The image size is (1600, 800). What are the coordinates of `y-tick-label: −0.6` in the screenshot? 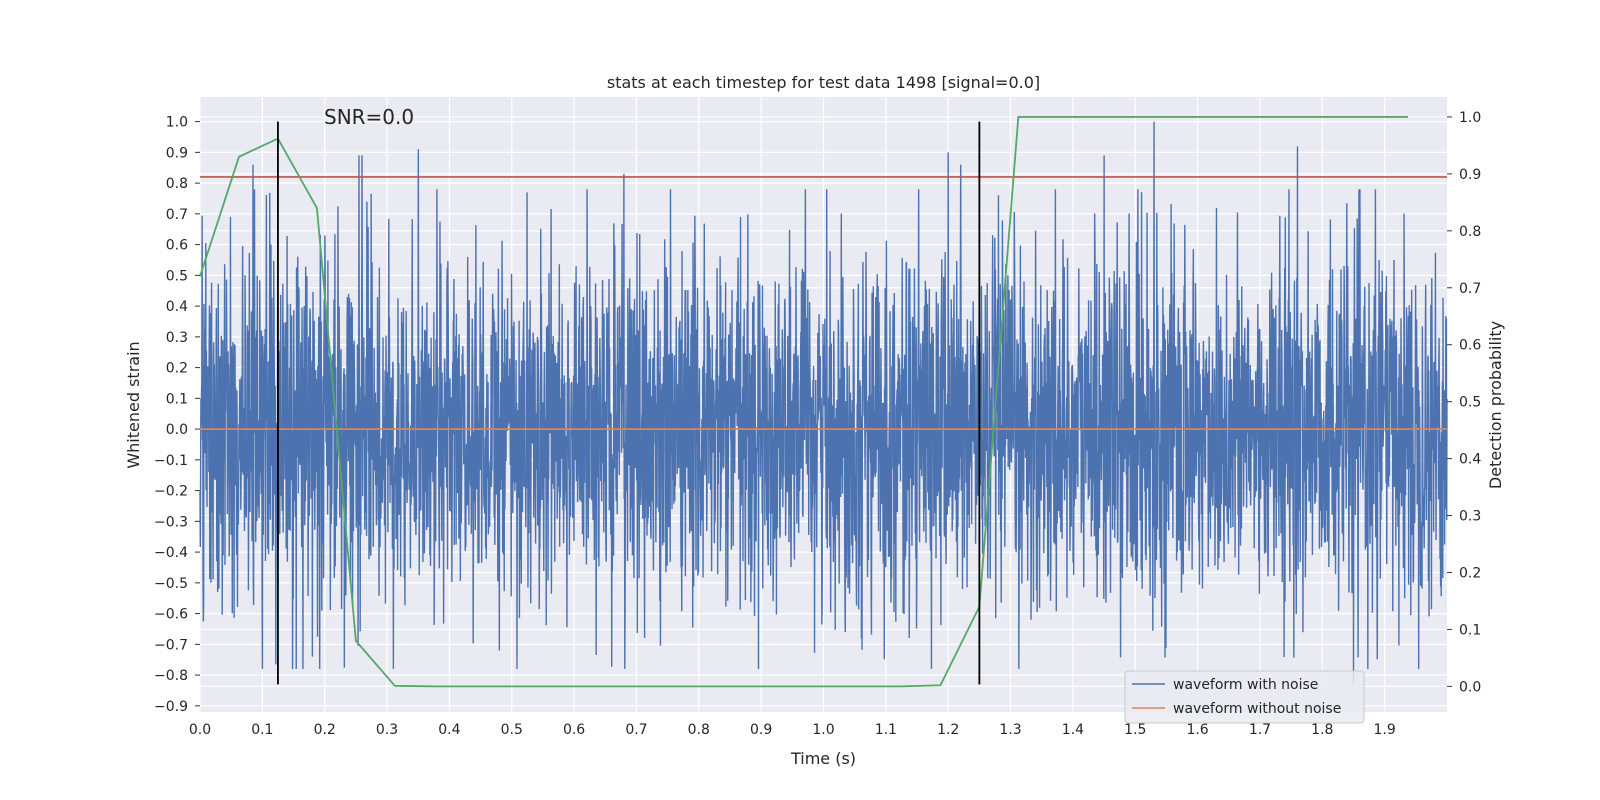 It's located at (171, 615).